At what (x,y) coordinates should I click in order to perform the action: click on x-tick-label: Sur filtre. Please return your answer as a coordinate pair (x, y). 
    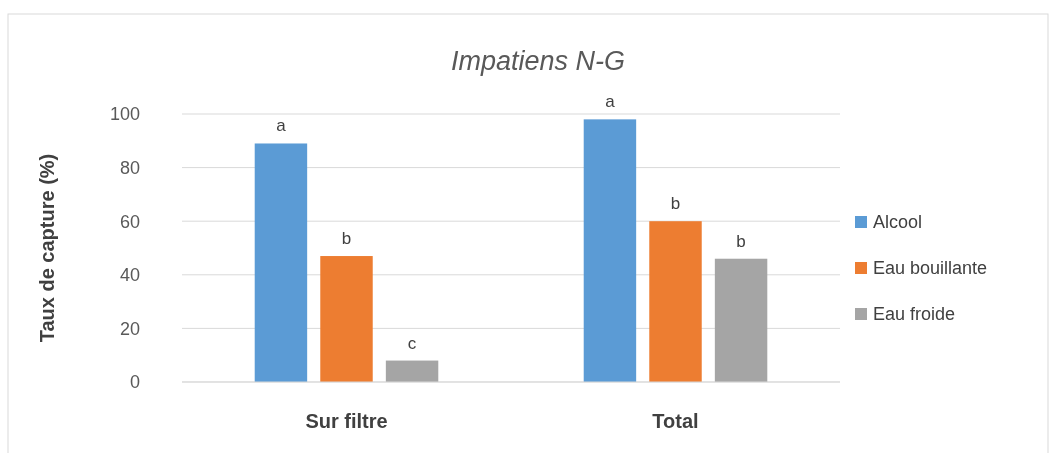
    Looking at the image, I should click on (346, 421).